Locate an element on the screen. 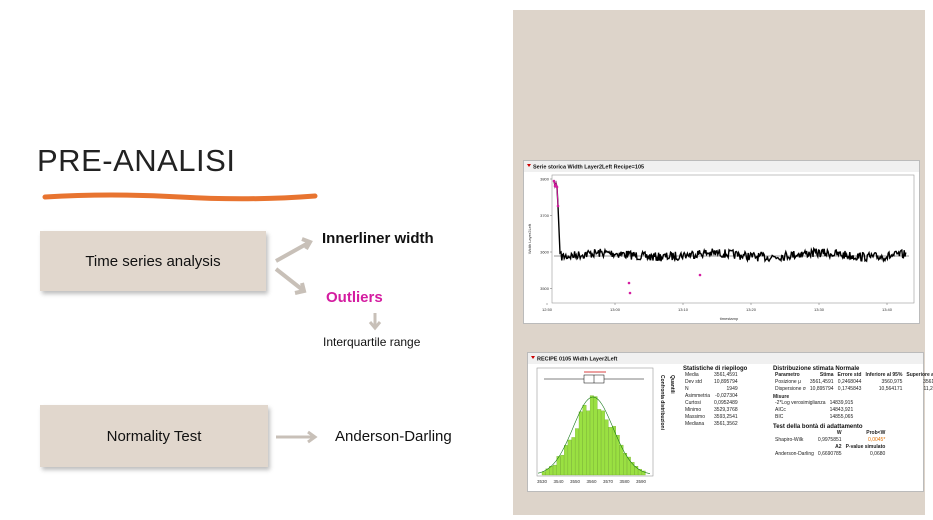 The height and width of the screenshot is (520, 933). x-tick-label: 3590 is located at coordinates (641, 481).